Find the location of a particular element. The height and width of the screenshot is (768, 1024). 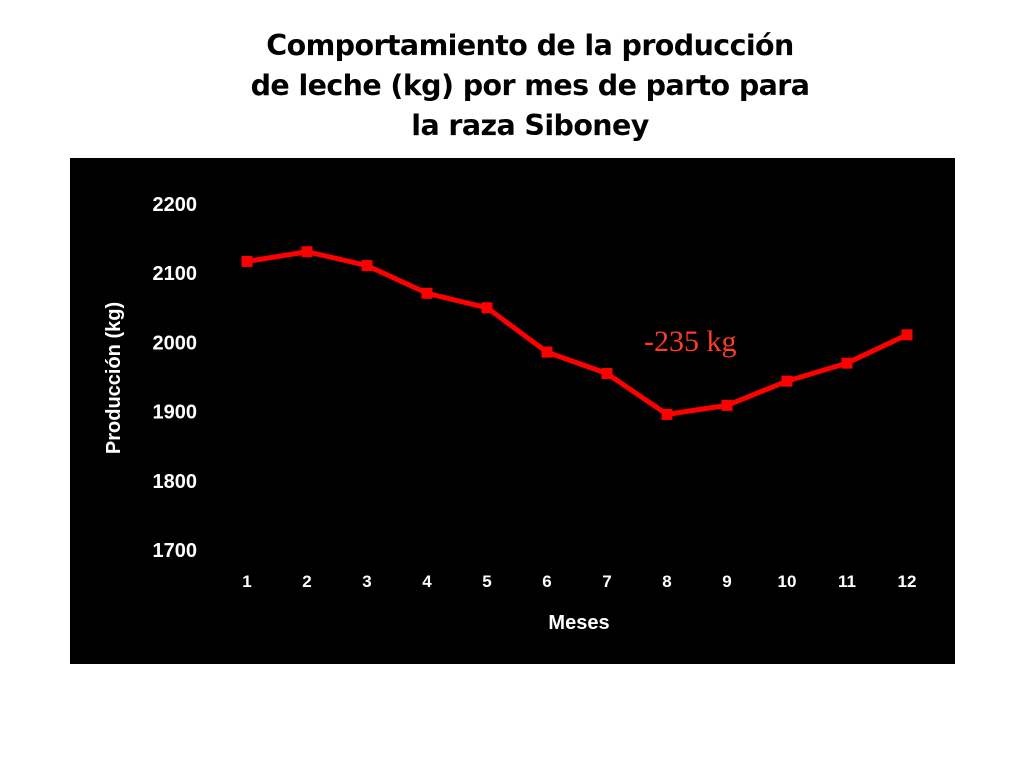

x-tick-label: 10 is located at coordinates (787, 581).